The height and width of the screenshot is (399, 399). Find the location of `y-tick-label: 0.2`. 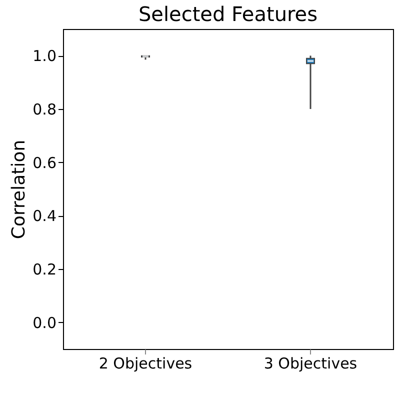

y-tick-label: 0.2 is located at coordinates (44, 269).